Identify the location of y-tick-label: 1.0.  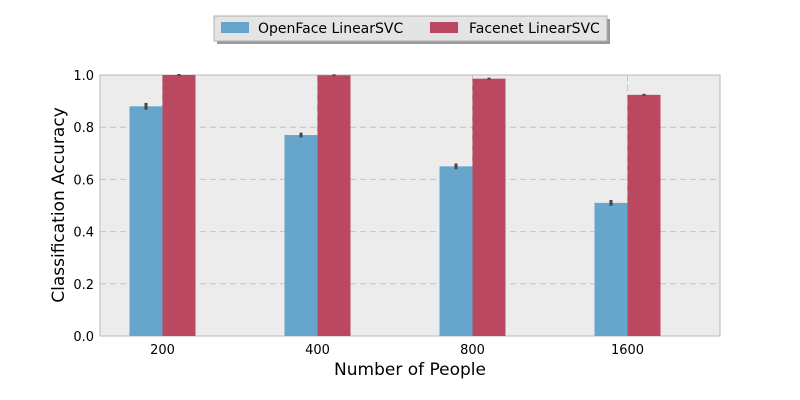
(83, 76).